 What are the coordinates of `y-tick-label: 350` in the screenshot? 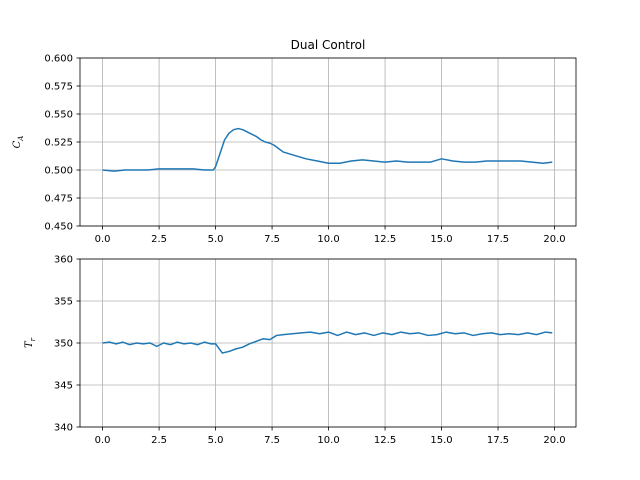 It's located at (63, 344).